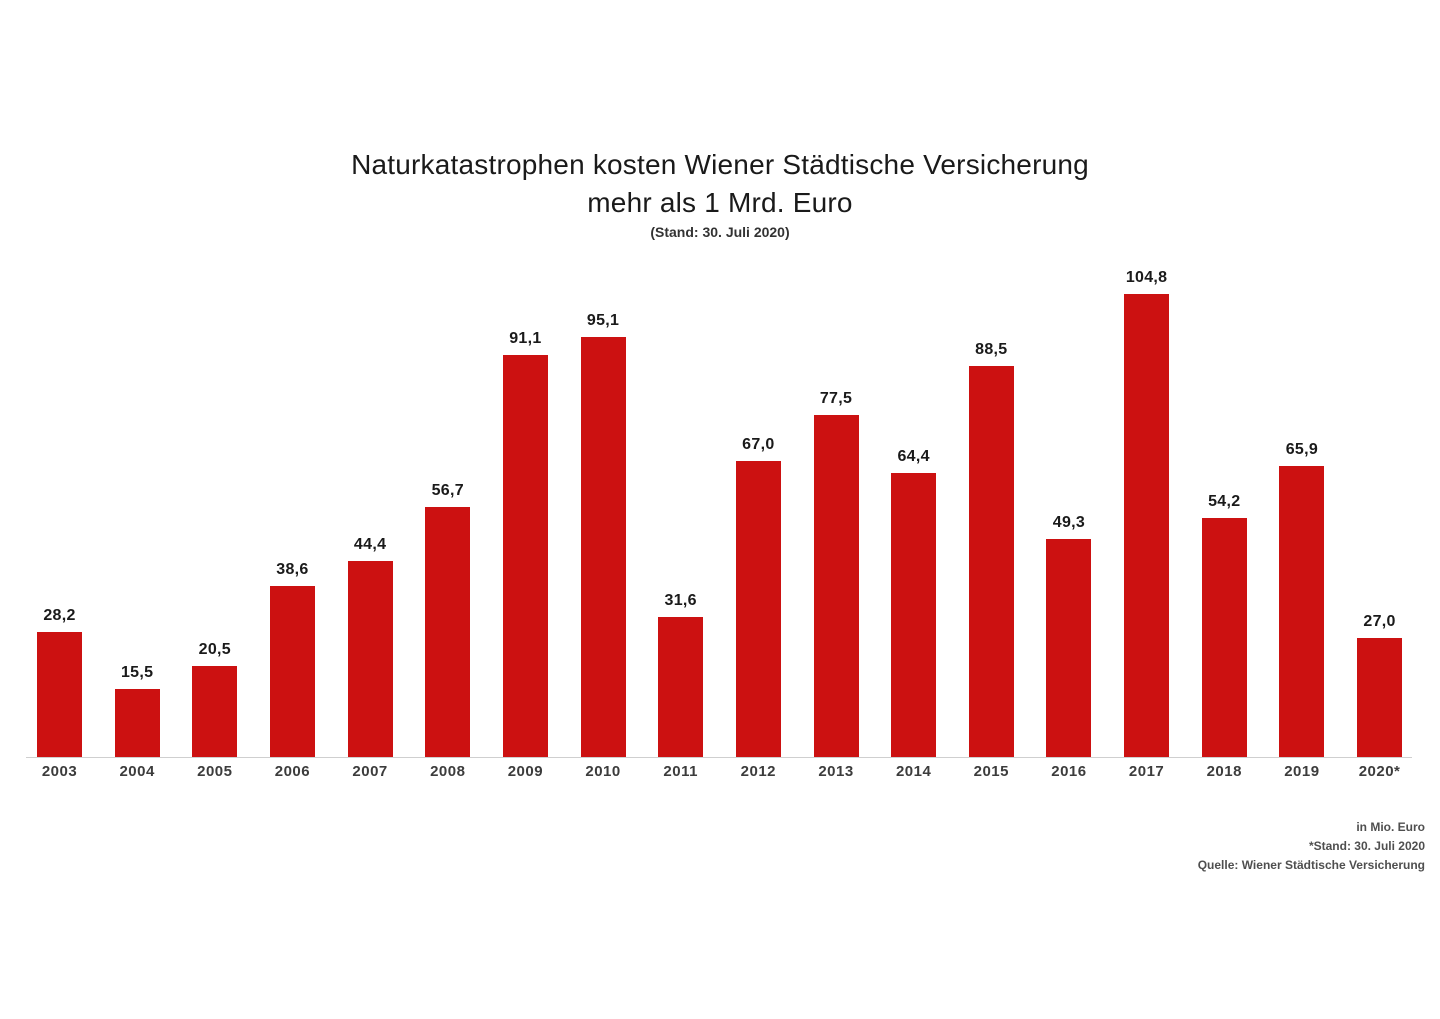  I want to click on year-label-2017: 2017, so click(1146, 771).